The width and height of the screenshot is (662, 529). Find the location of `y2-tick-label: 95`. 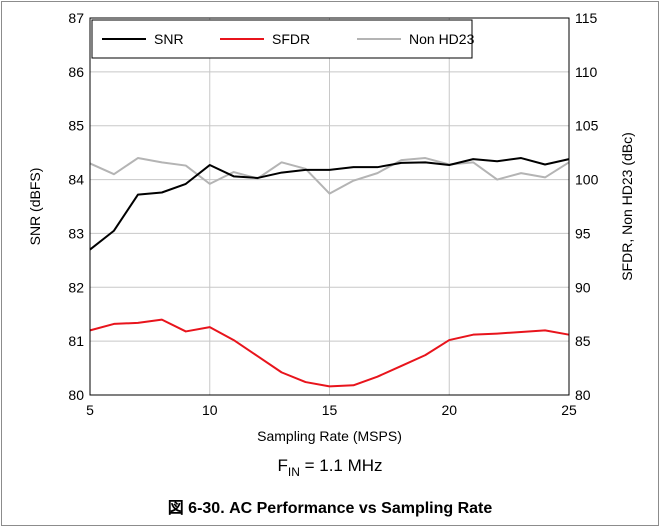

y2-tick-label: 95 is located at coordinates (583, 233).